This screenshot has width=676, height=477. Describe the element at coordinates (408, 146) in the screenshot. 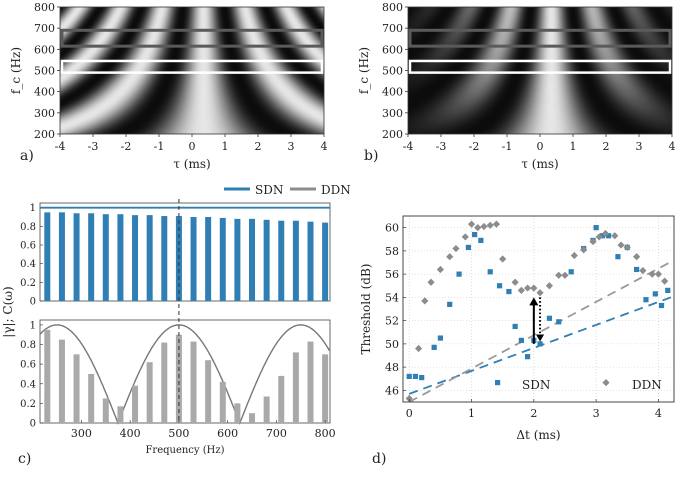

I see `x-tick-label: -4` at that location.